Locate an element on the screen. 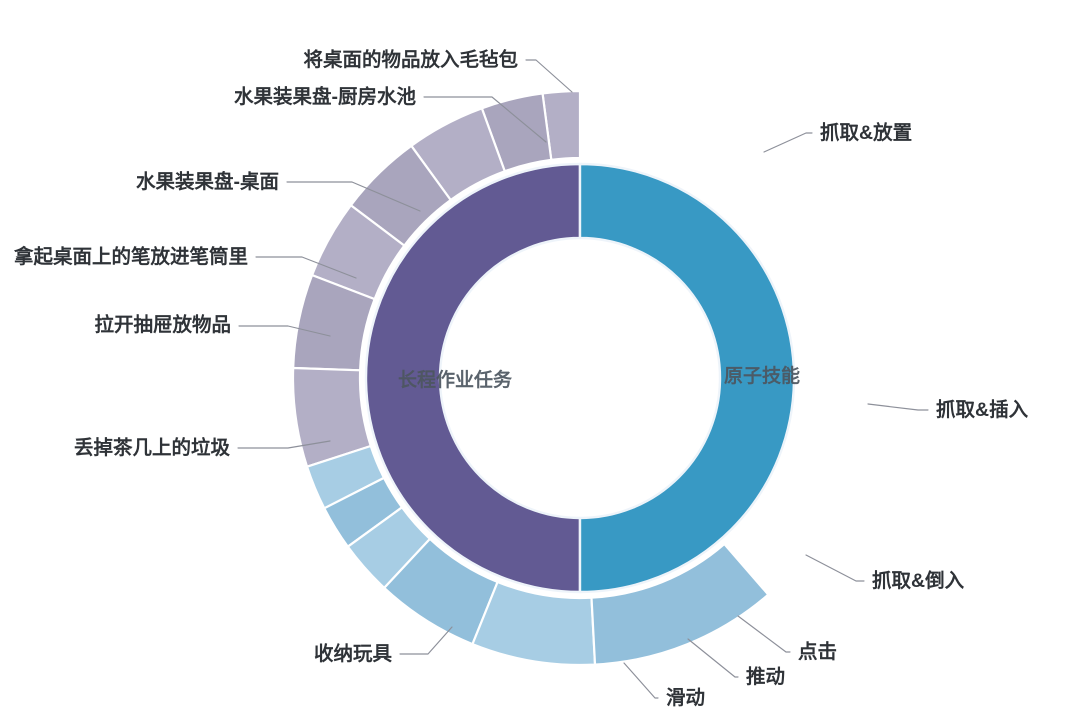 The image size is (1080, 720). leader-line-推动 is located at coordinates (713, 658).